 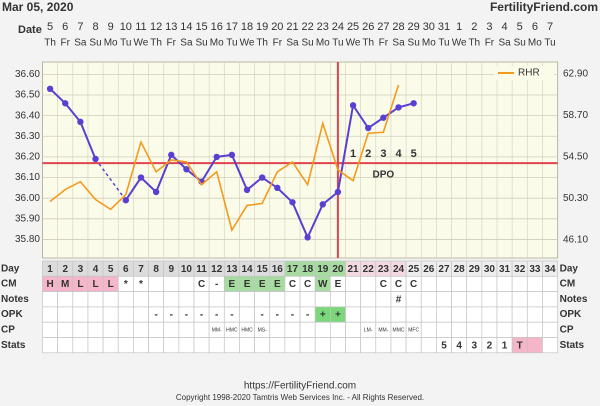 I want to click on cell-text: 31, so click(x=505, y=269).